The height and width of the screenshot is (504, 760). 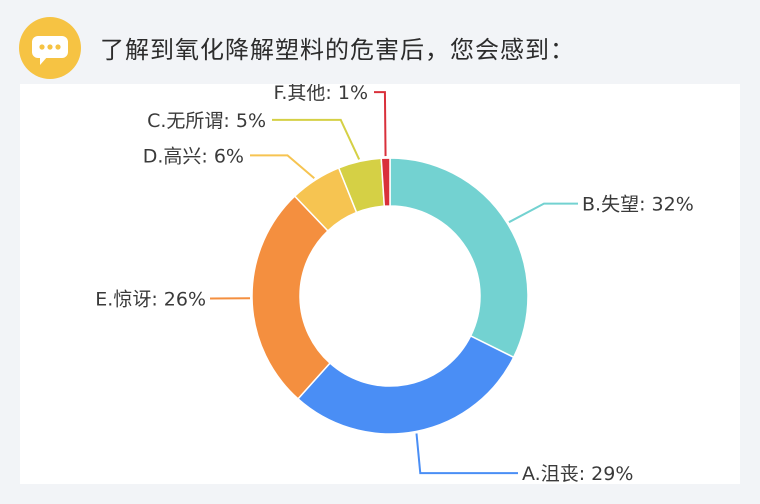 I want to click on chat-bubble-icon, so click(x=50, y=48).